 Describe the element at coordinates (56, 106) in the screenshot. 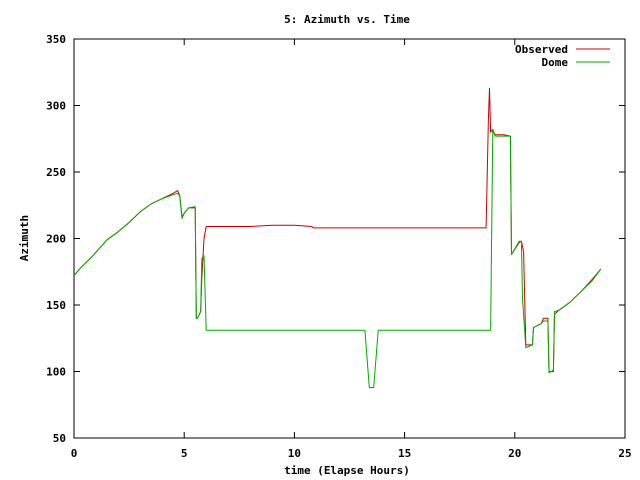

I see `y-tick-label: 300` at that location.